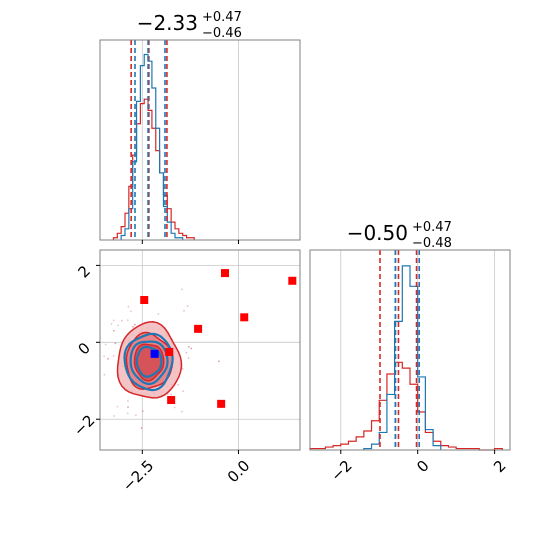  I want to click on title-value: −2.33, so click(167, 23).